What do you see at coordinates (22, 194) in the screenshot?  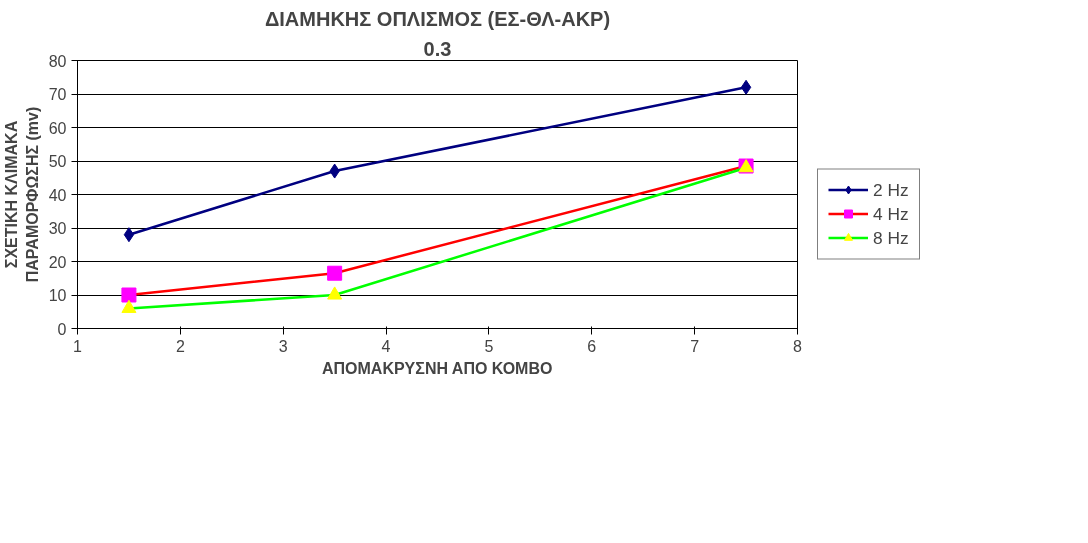 I see `y-axis-title: ΣΧΕΤΙΚΗ ΚΛΙΜΑΚΑ ΠΑΡΑΜΟΡΦΩΣΗΣ (mv)` at bounding box center [22, 194].